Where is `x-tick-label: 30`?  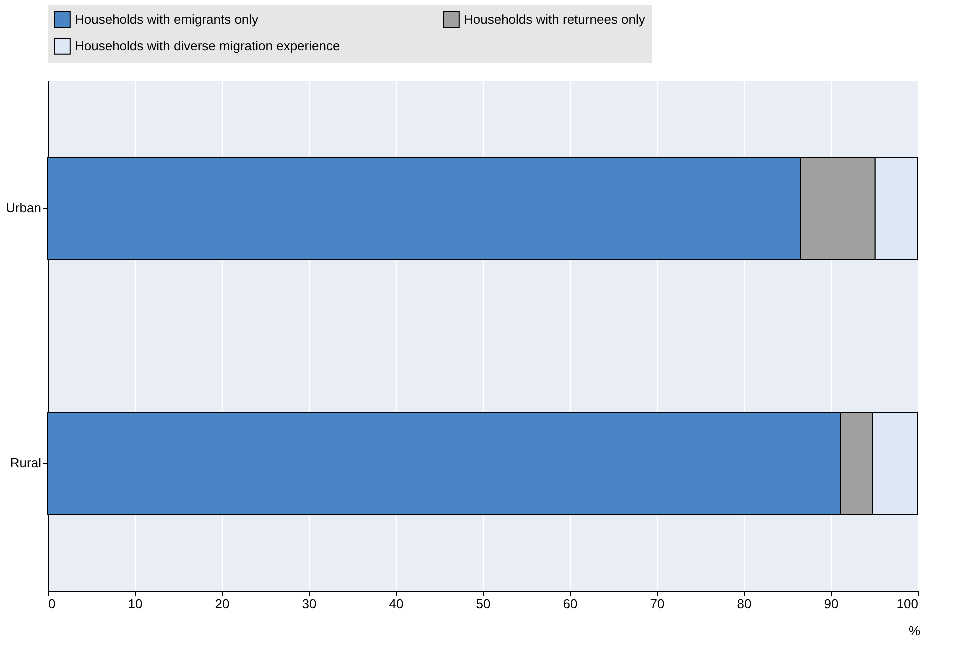 x-tick-label: 30 is located at coordinates (309, 604).